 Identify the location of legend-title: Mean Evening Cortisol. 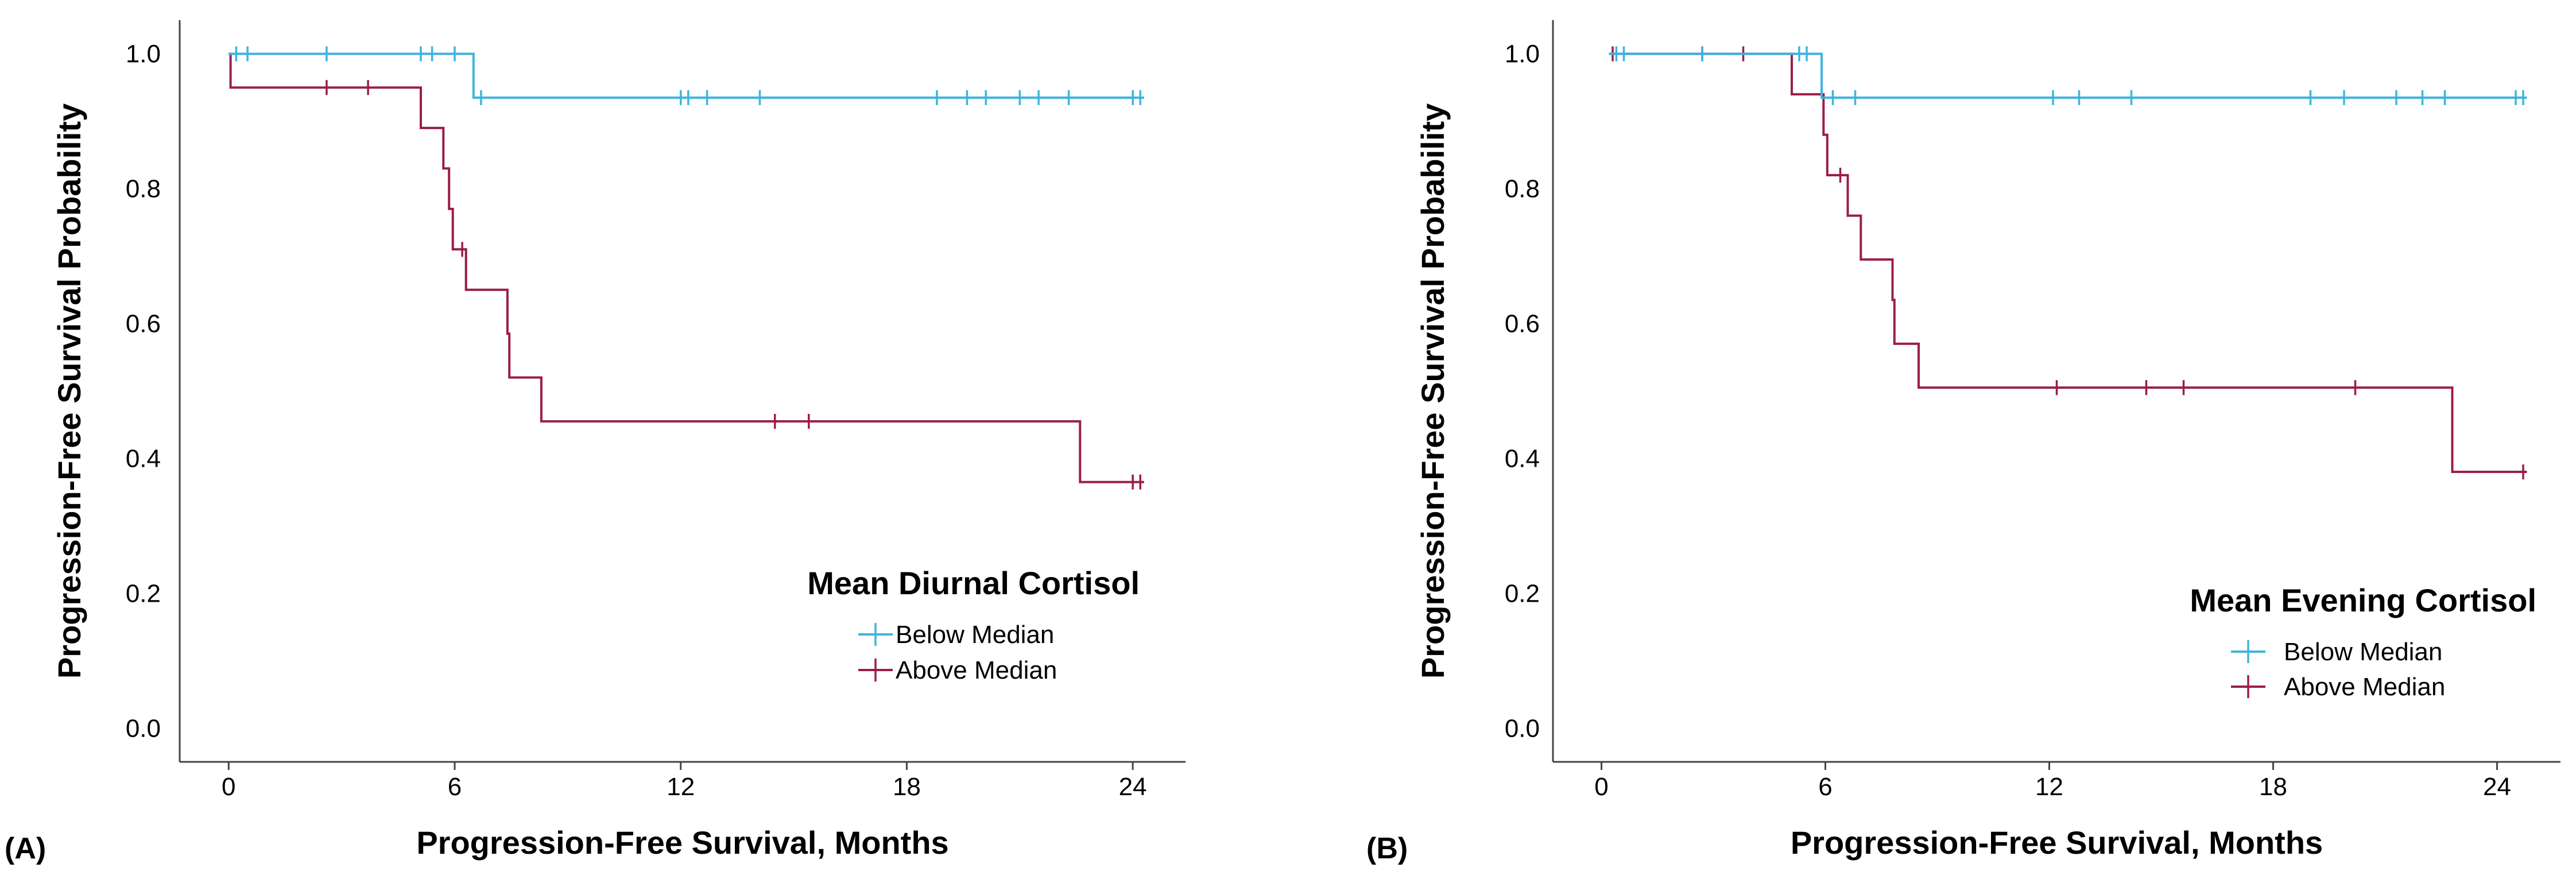
(2363, 600).